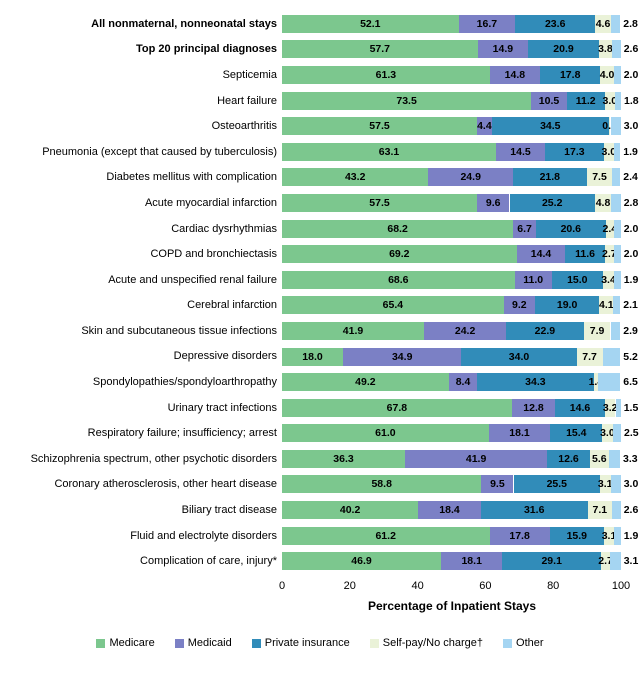  Describe the element at coordinates (550, 177) in the screenshot. I see `value-label: 21.8` at that location.